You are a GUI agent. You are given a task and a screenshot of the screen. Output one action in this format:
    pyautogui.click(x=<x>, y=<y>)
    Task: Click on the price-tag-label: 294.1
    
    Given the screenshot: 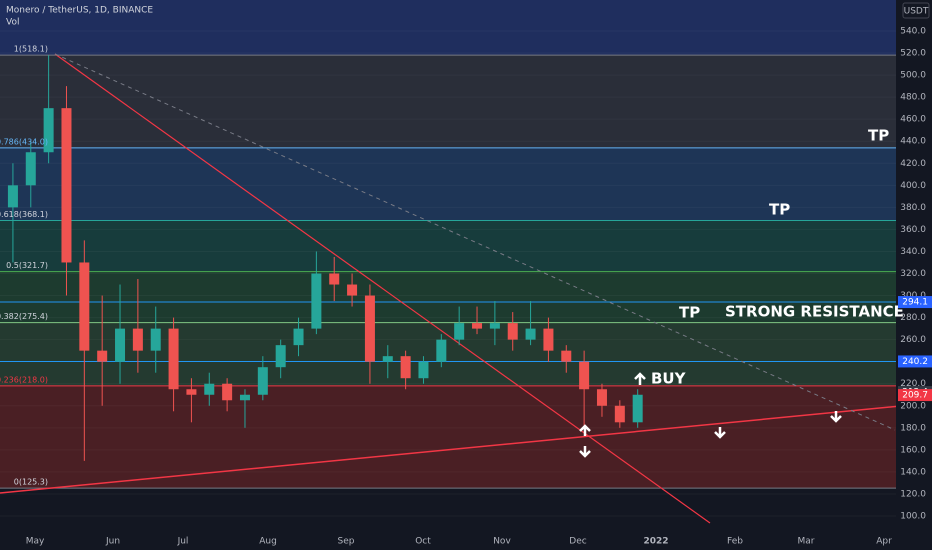 What is the action you would take?
    pyautogui.click(x=915, y=303)
    